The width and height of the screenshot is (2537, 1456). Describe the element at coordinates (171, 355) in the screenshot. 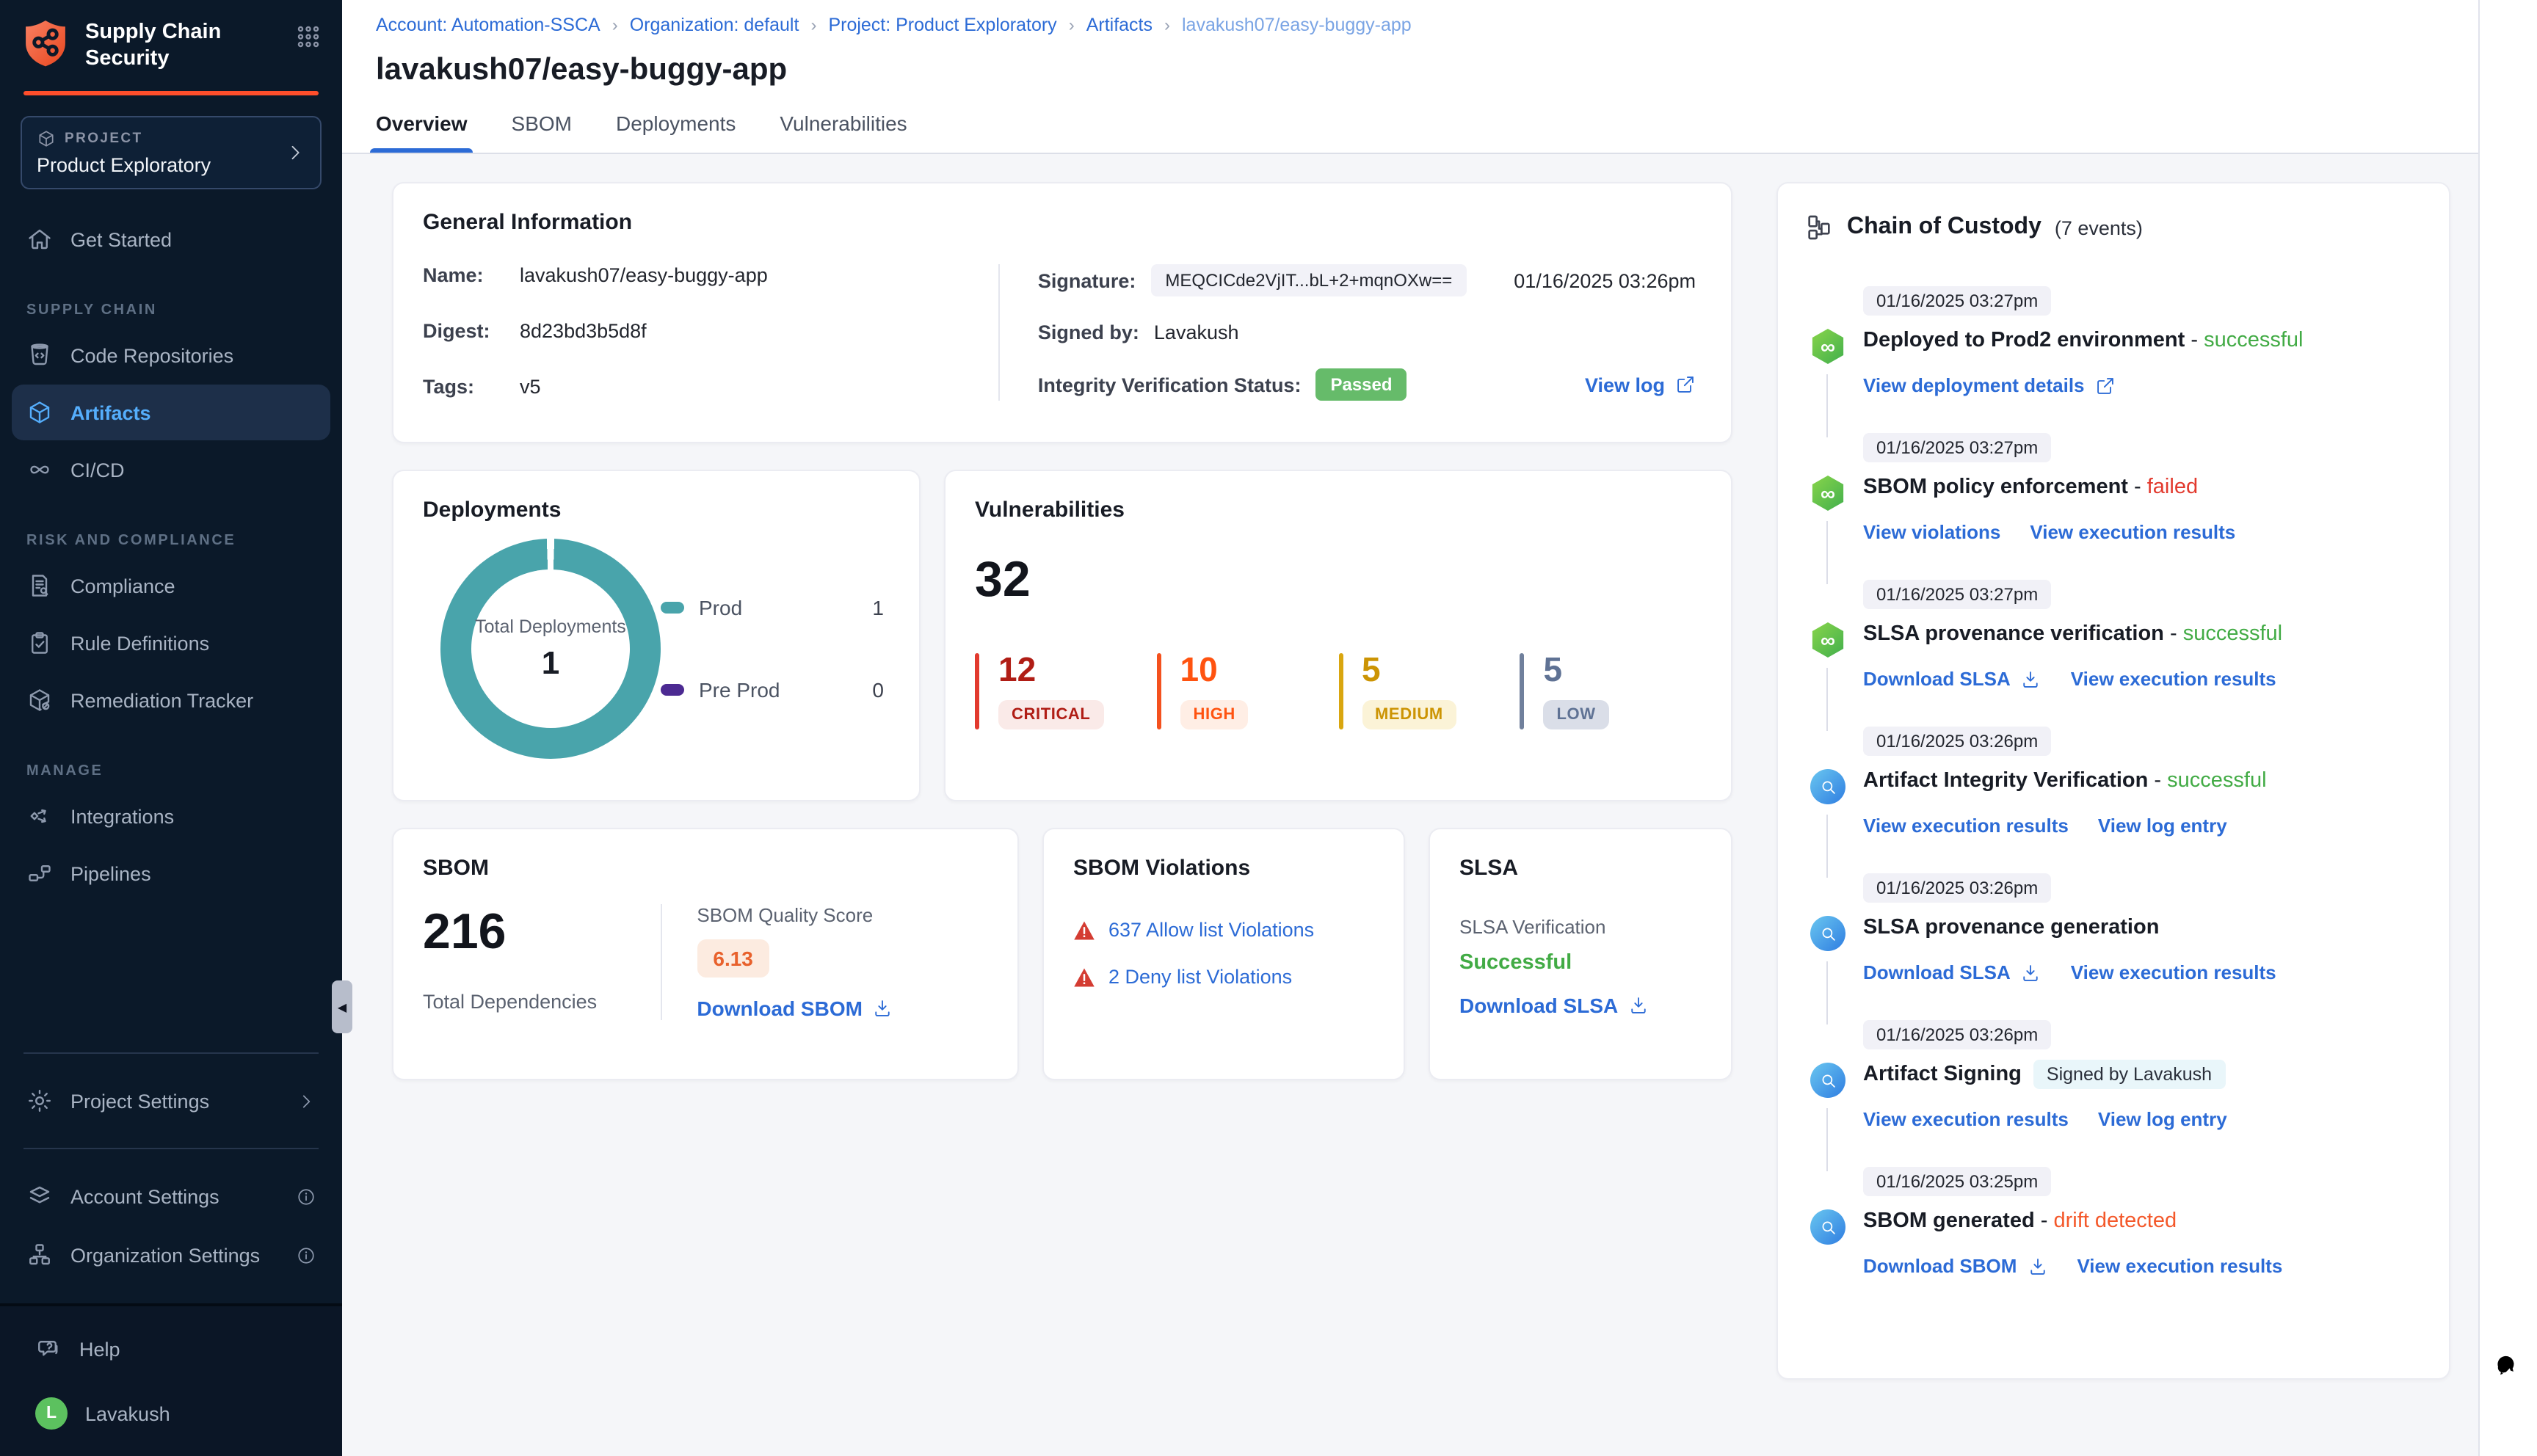

I see `sidebar-item-code-repositories: Code Repositories` at that location.